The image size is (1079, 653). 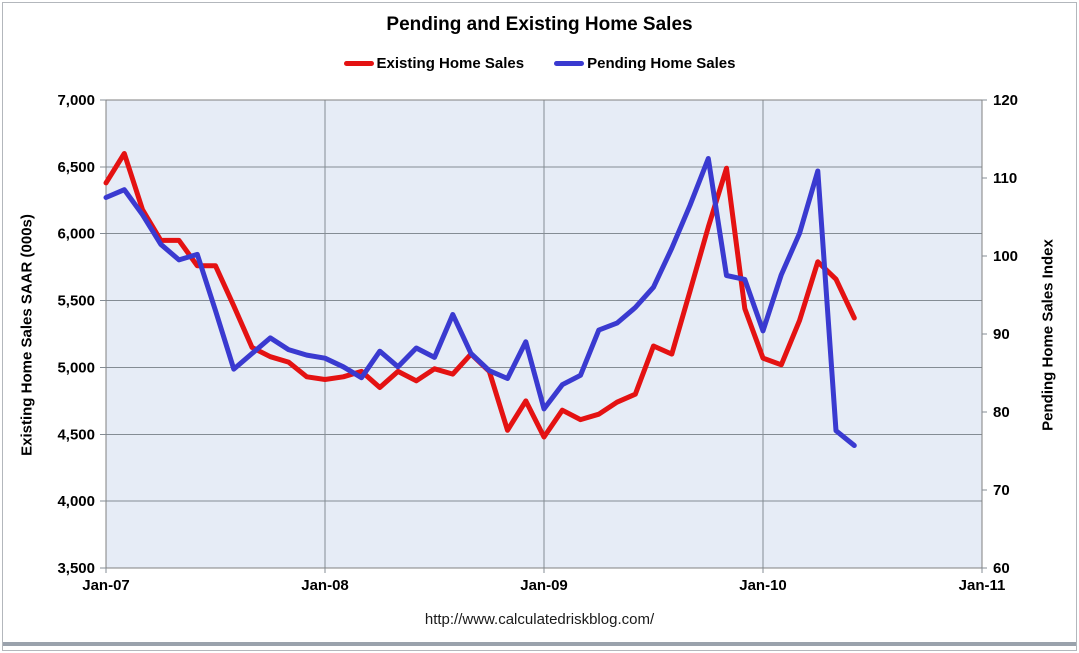 I want to click on chart-title: Pending and Existing Home Sales, so click(x=539, y=24).